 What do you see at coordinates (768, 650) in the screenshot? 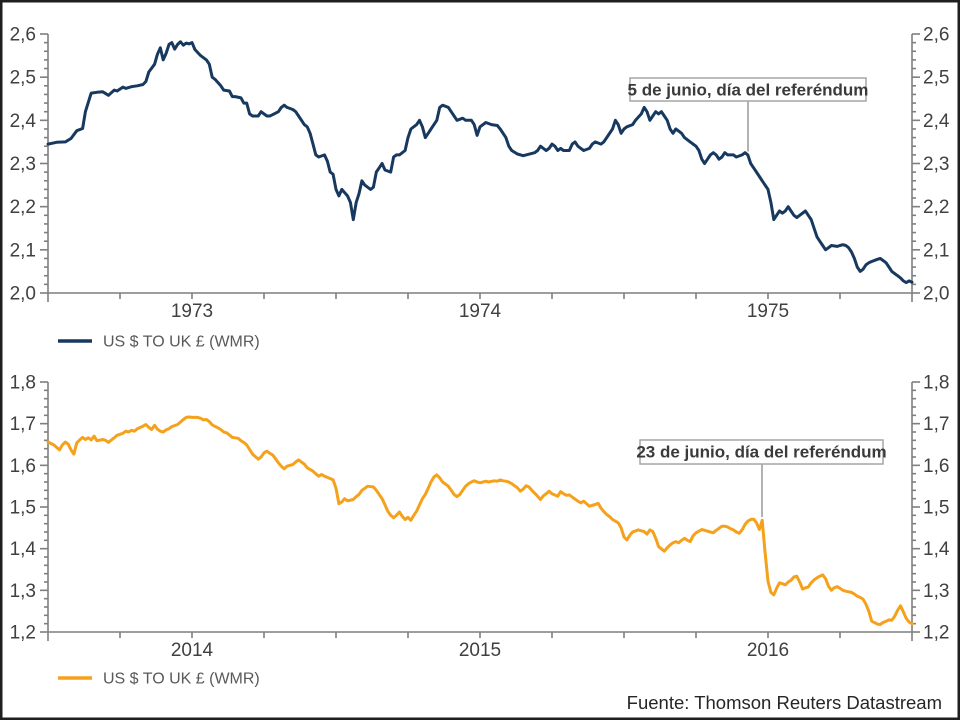
I see `x-axis-year-label: 2016` at bounding box center [768, 650].